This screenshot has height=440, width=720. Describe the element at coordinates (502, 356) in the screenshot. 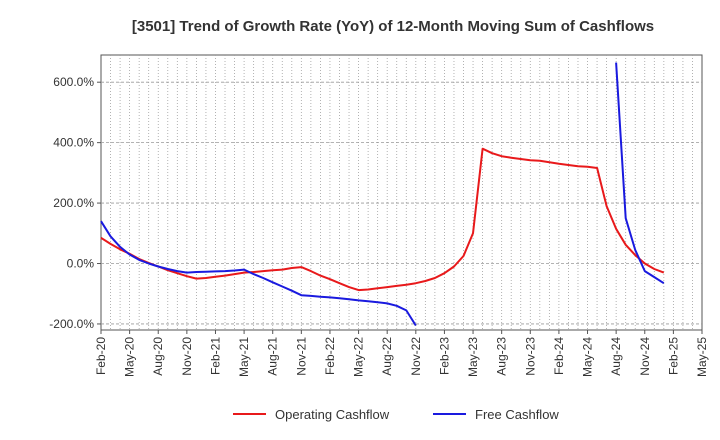

I see `x-tick-label: Aug-23` at that location.